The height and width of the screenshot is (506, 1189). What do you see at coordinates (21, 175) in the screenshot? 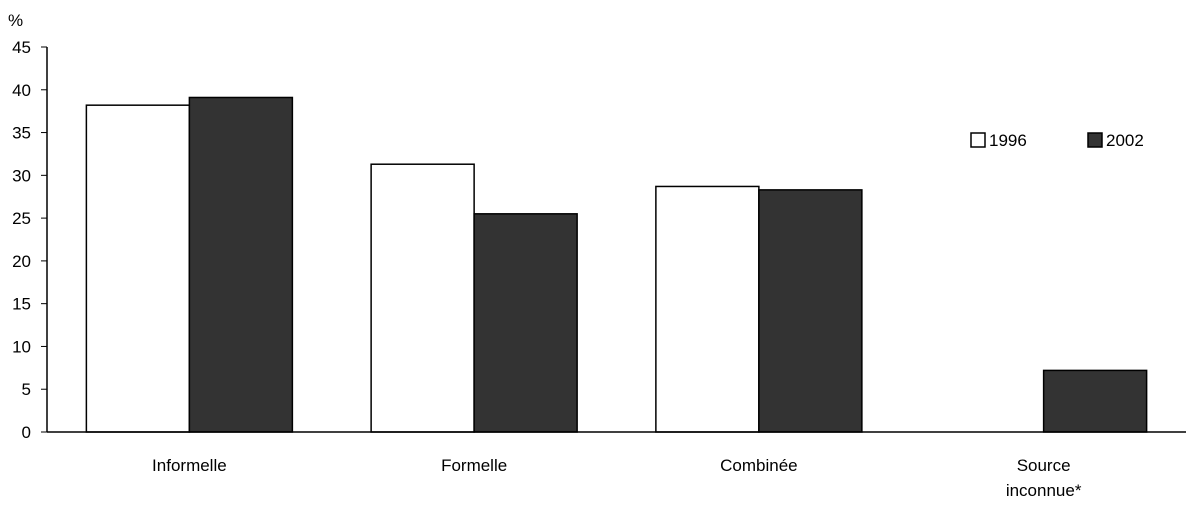
I see `y-tick-label: 30` at bounding box center [21, 175].